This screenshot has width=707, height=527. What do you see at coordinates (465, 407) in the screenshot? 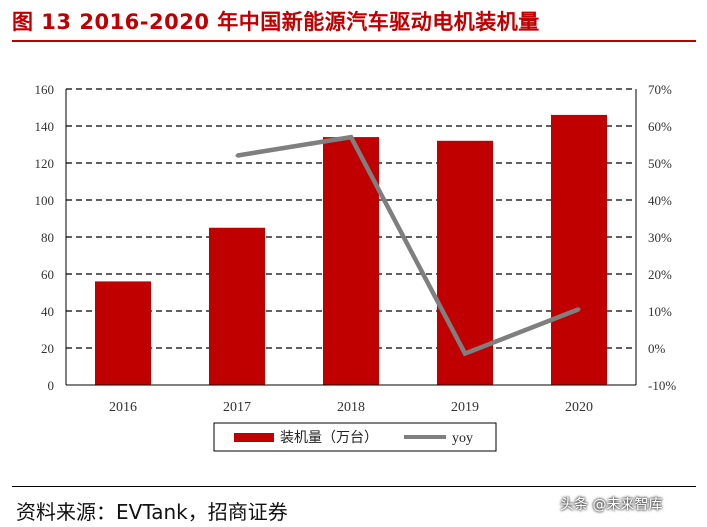
I see `x-tick-label: 2019` at bounding box center [465, 407].